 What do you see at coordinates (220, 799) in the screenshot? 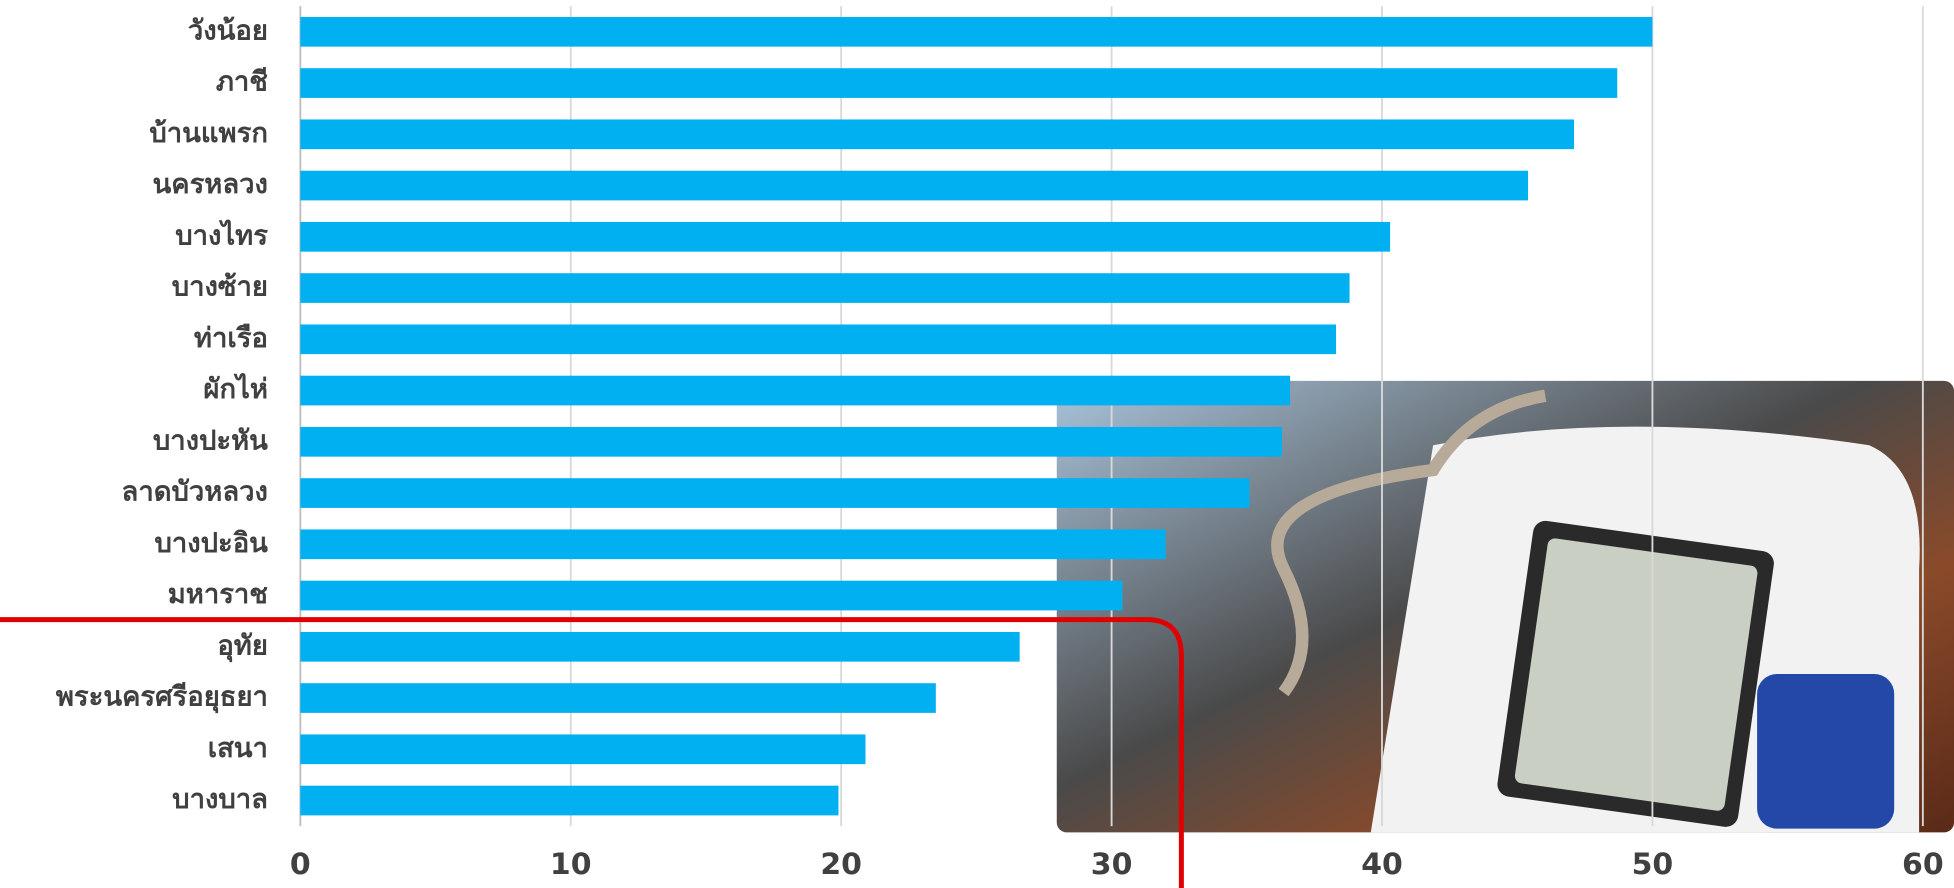
I see `y-tick-label: บางบาล` at bounding box center [220, 799].